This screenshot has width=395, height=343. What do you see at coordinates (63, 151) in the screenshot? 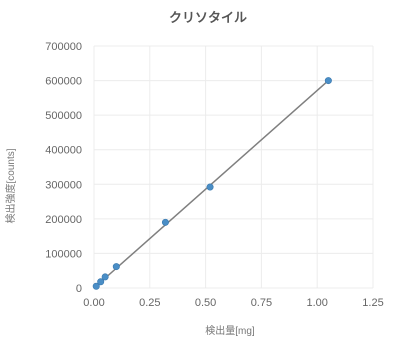
I see `y-tick-label: 400000` at bounding box center [63, 151].